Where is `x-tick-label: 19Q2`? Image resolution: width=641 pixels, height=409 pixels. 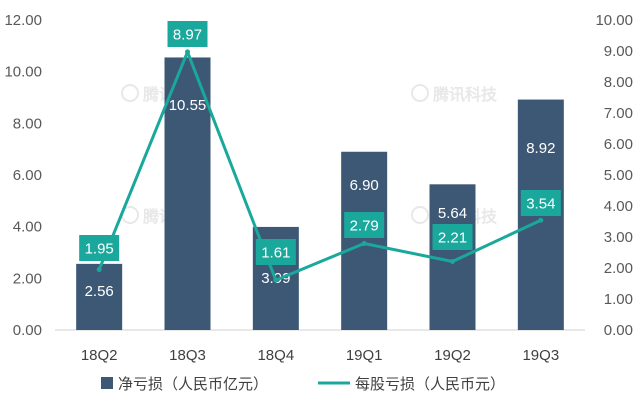
x-tick-label: 19Q2 is located at coordinates (452, 355).